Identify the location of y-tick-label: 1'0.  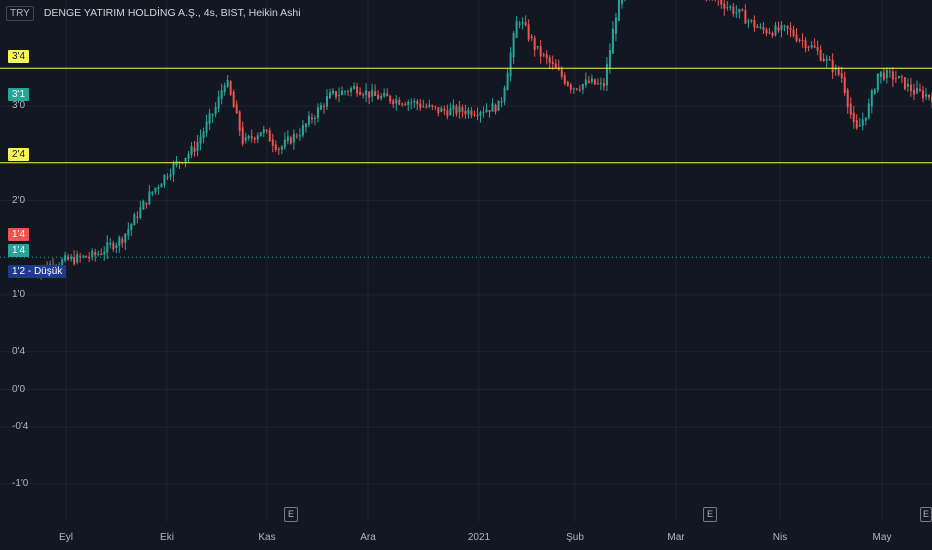
(19, 294).